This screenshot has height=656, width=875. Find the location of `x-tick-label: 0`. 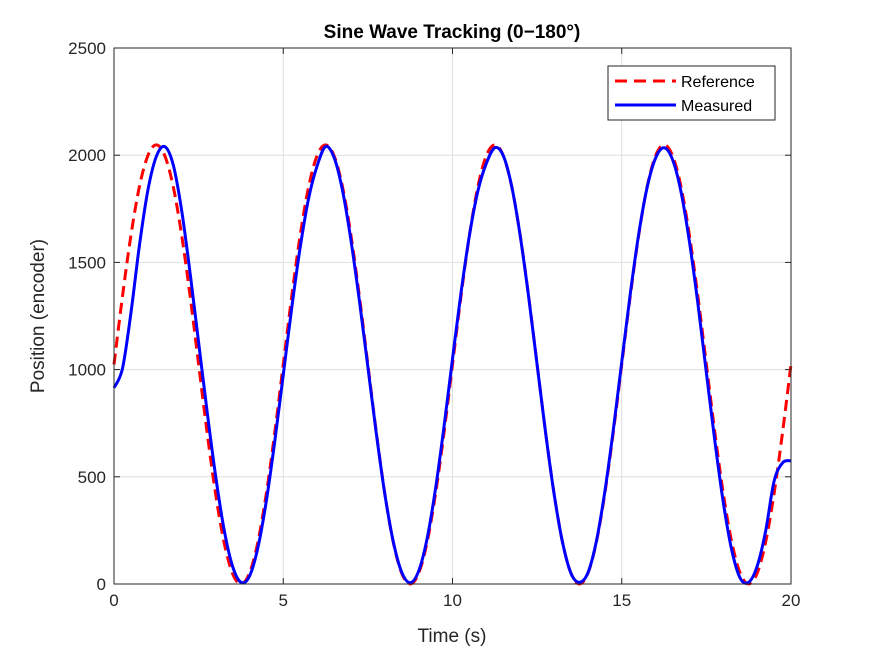

x-tick-label: 0 is located at coordinates (113, 600).